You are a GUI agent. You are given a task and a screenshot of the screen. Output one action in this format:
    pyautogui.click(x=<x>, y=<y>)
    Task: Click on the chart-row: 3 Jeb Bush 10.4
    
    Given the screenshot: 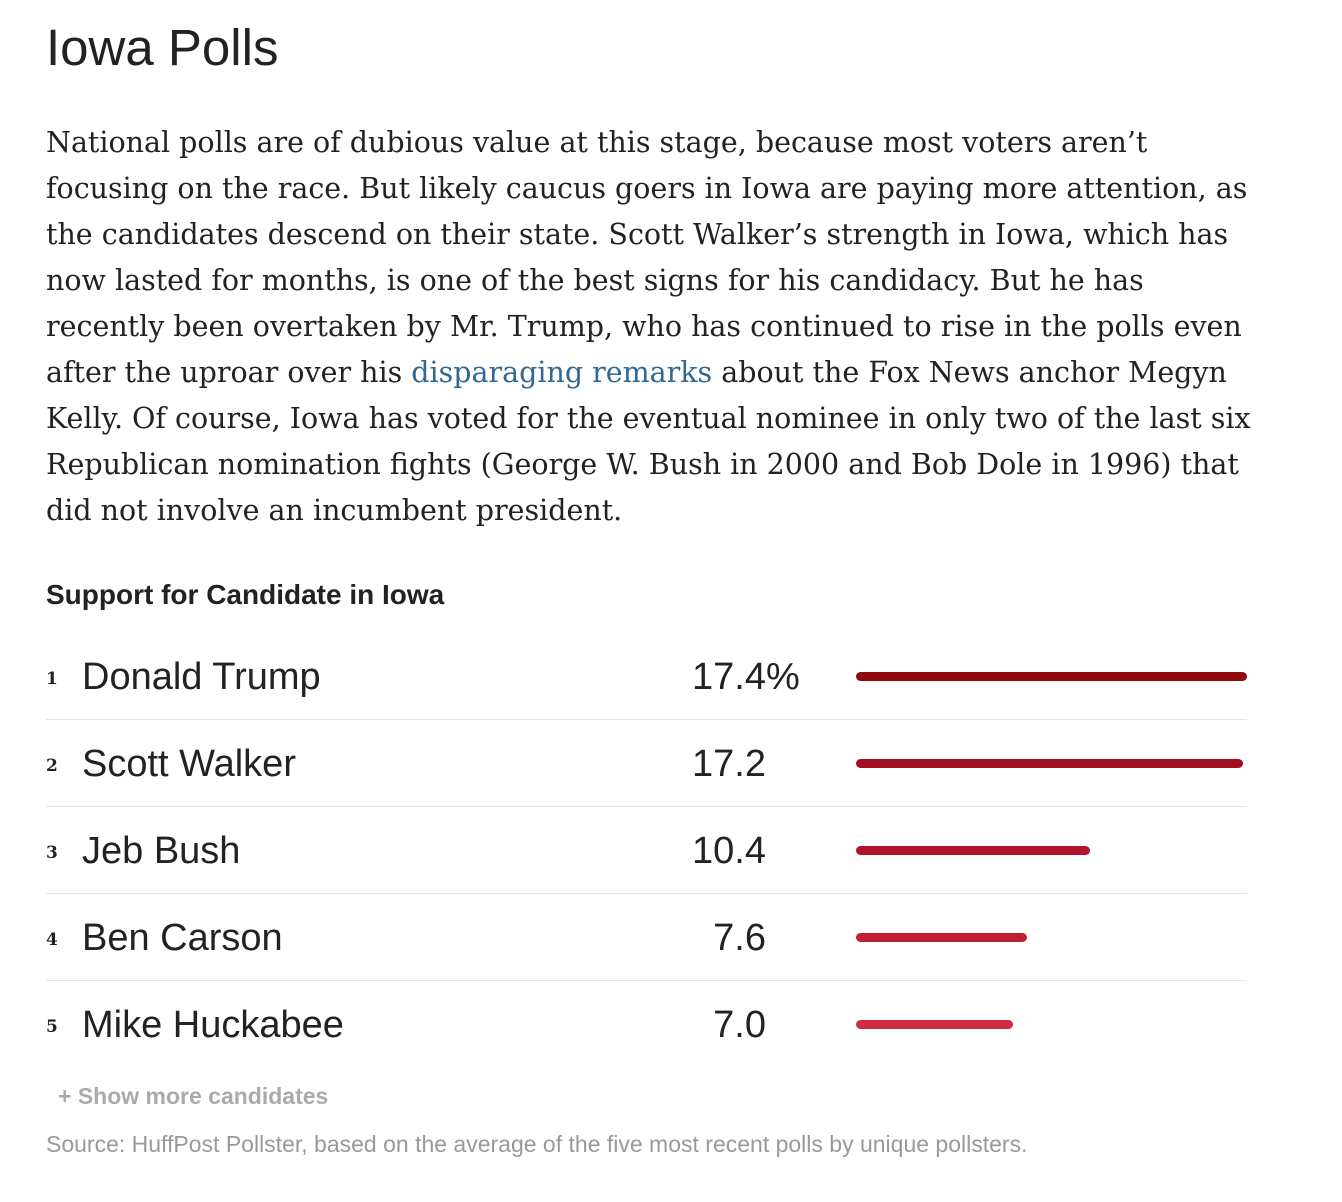 What is the action you would take?
    pyautogui.click(x=646, y=850)
    